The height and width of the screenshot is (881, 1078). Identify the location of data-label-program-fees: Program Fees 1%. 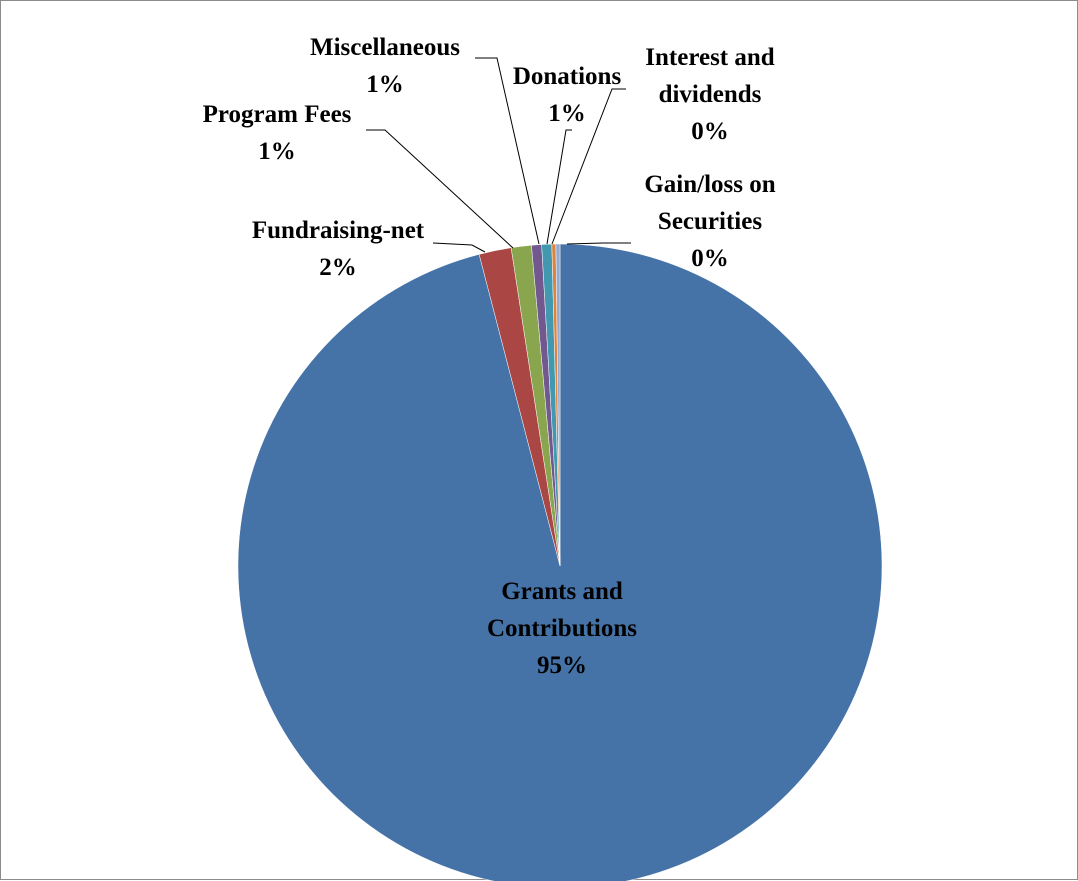
(277, 133).